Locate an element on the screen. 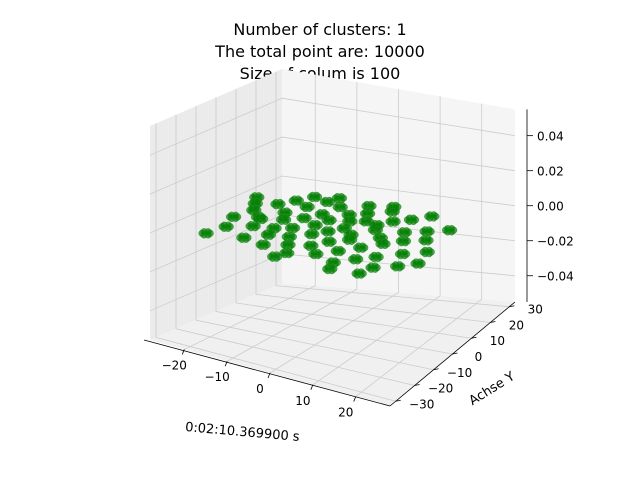  y-tick-label-1: −20 is located at coordinates (440, 389).